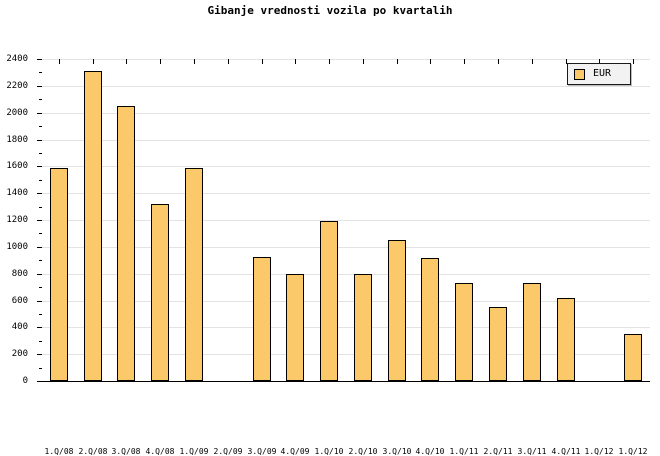 This screenshot has height=456, width=660. I want to click on y-tick-label: 400, so click(19, 327).